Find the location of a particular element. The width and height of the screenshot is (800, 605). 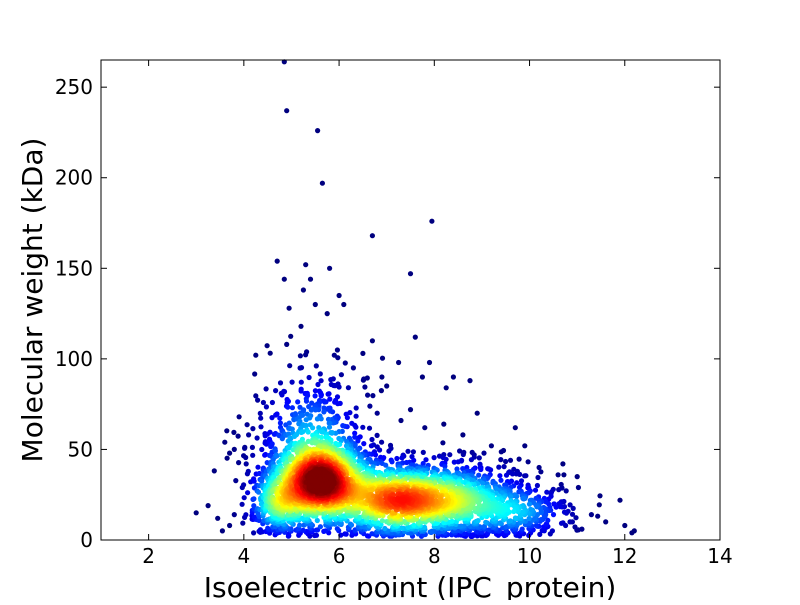

y-tick-label: 250 is located at coordinates (74, 87).